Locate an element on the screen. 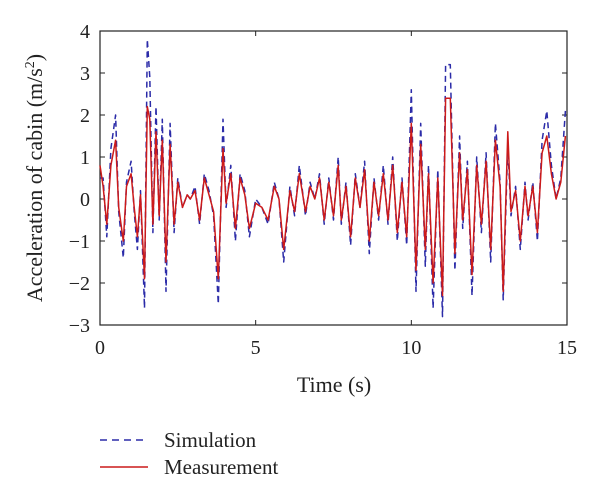 The width and height of the screenshot is (600, 497). legend: Simulation Measurement is located at coordinates (189, 453).